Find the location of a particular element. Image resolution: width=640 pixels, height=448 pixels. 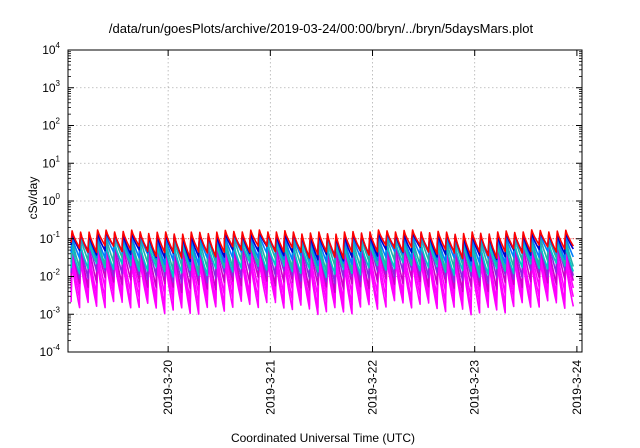

y-tick-label: 10² is located at coordinates (51, 125).